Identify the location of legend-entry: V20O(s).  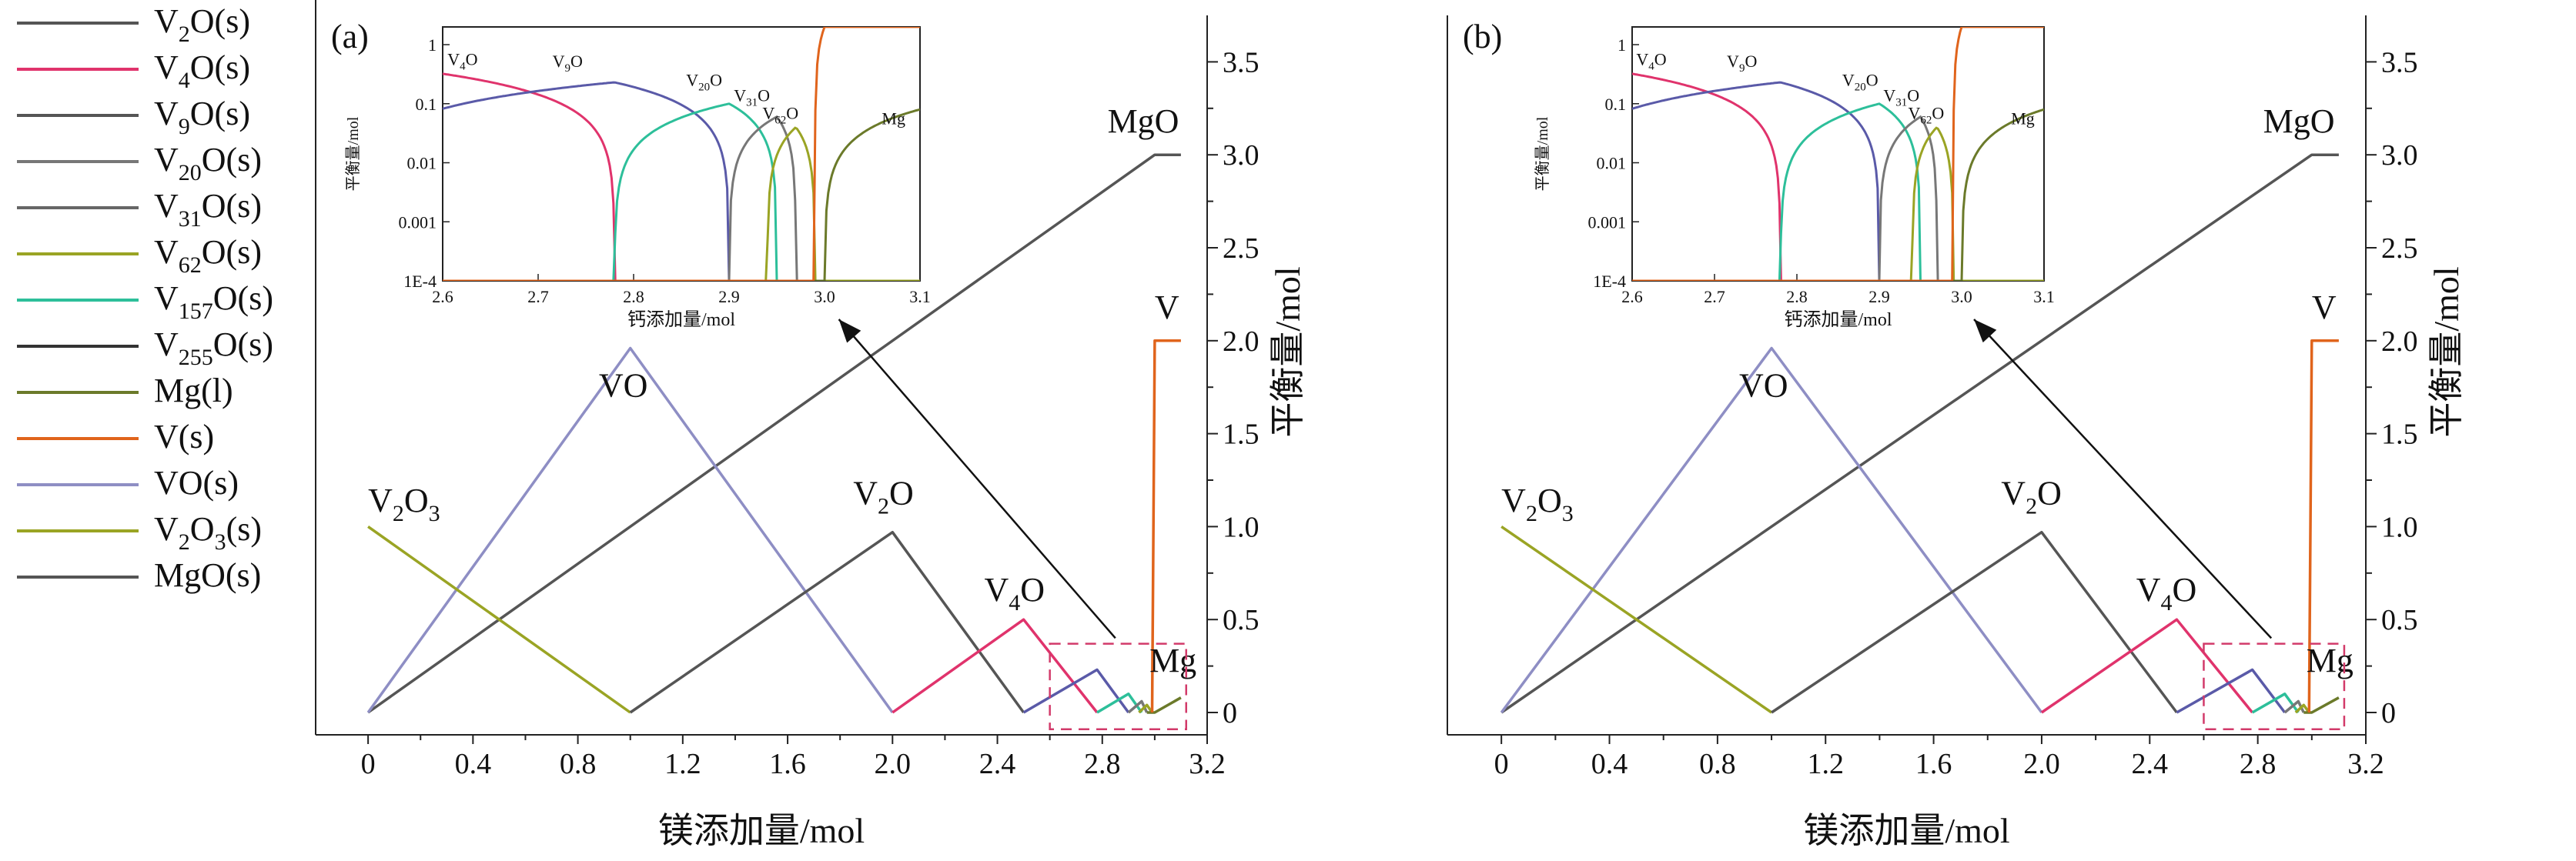
(208, 163).